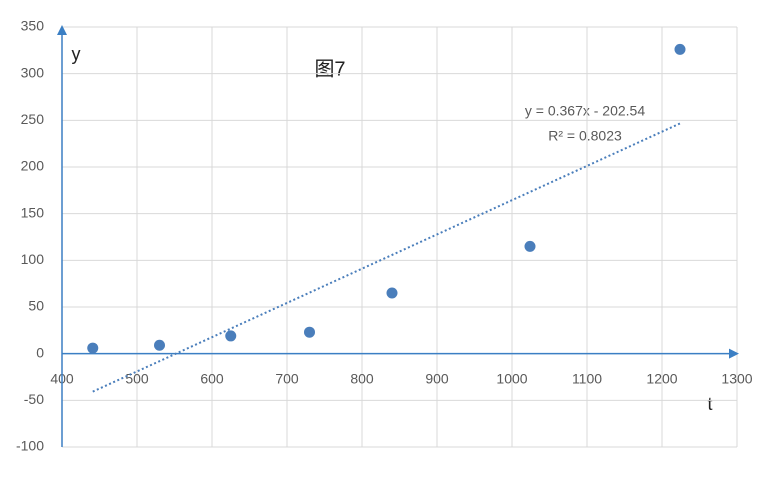 Image resolution: width=769 pixels, height=480 pixels. I want to click on y-tick-label: -50, so click(34, 399).